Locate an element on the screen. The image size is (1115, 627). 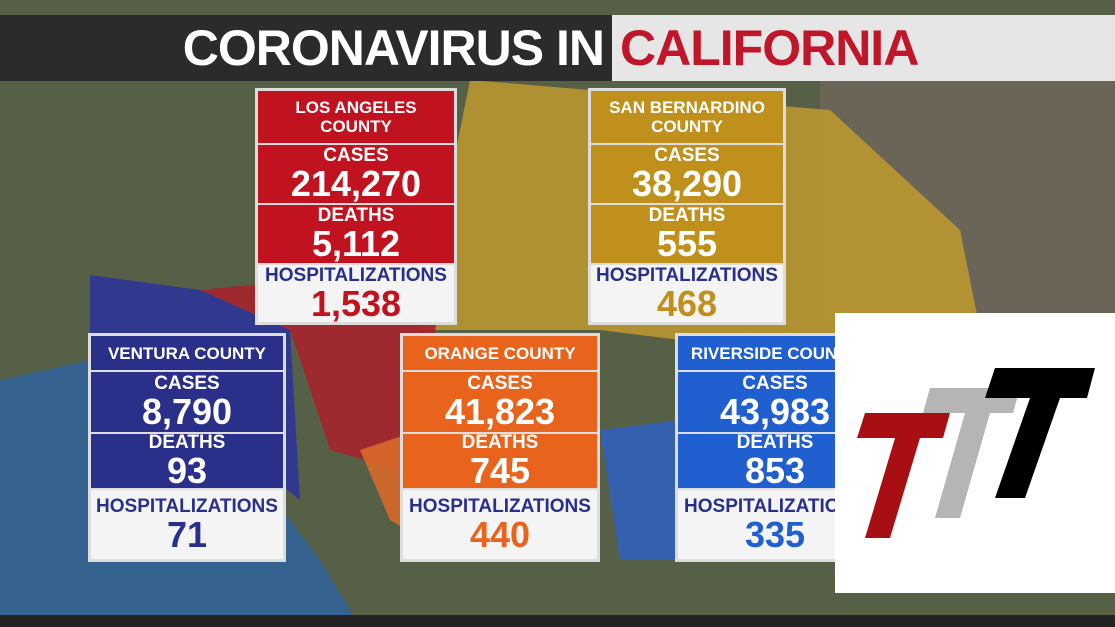
stat-block: DEATHS 555 is located at coordinates (687, 233).